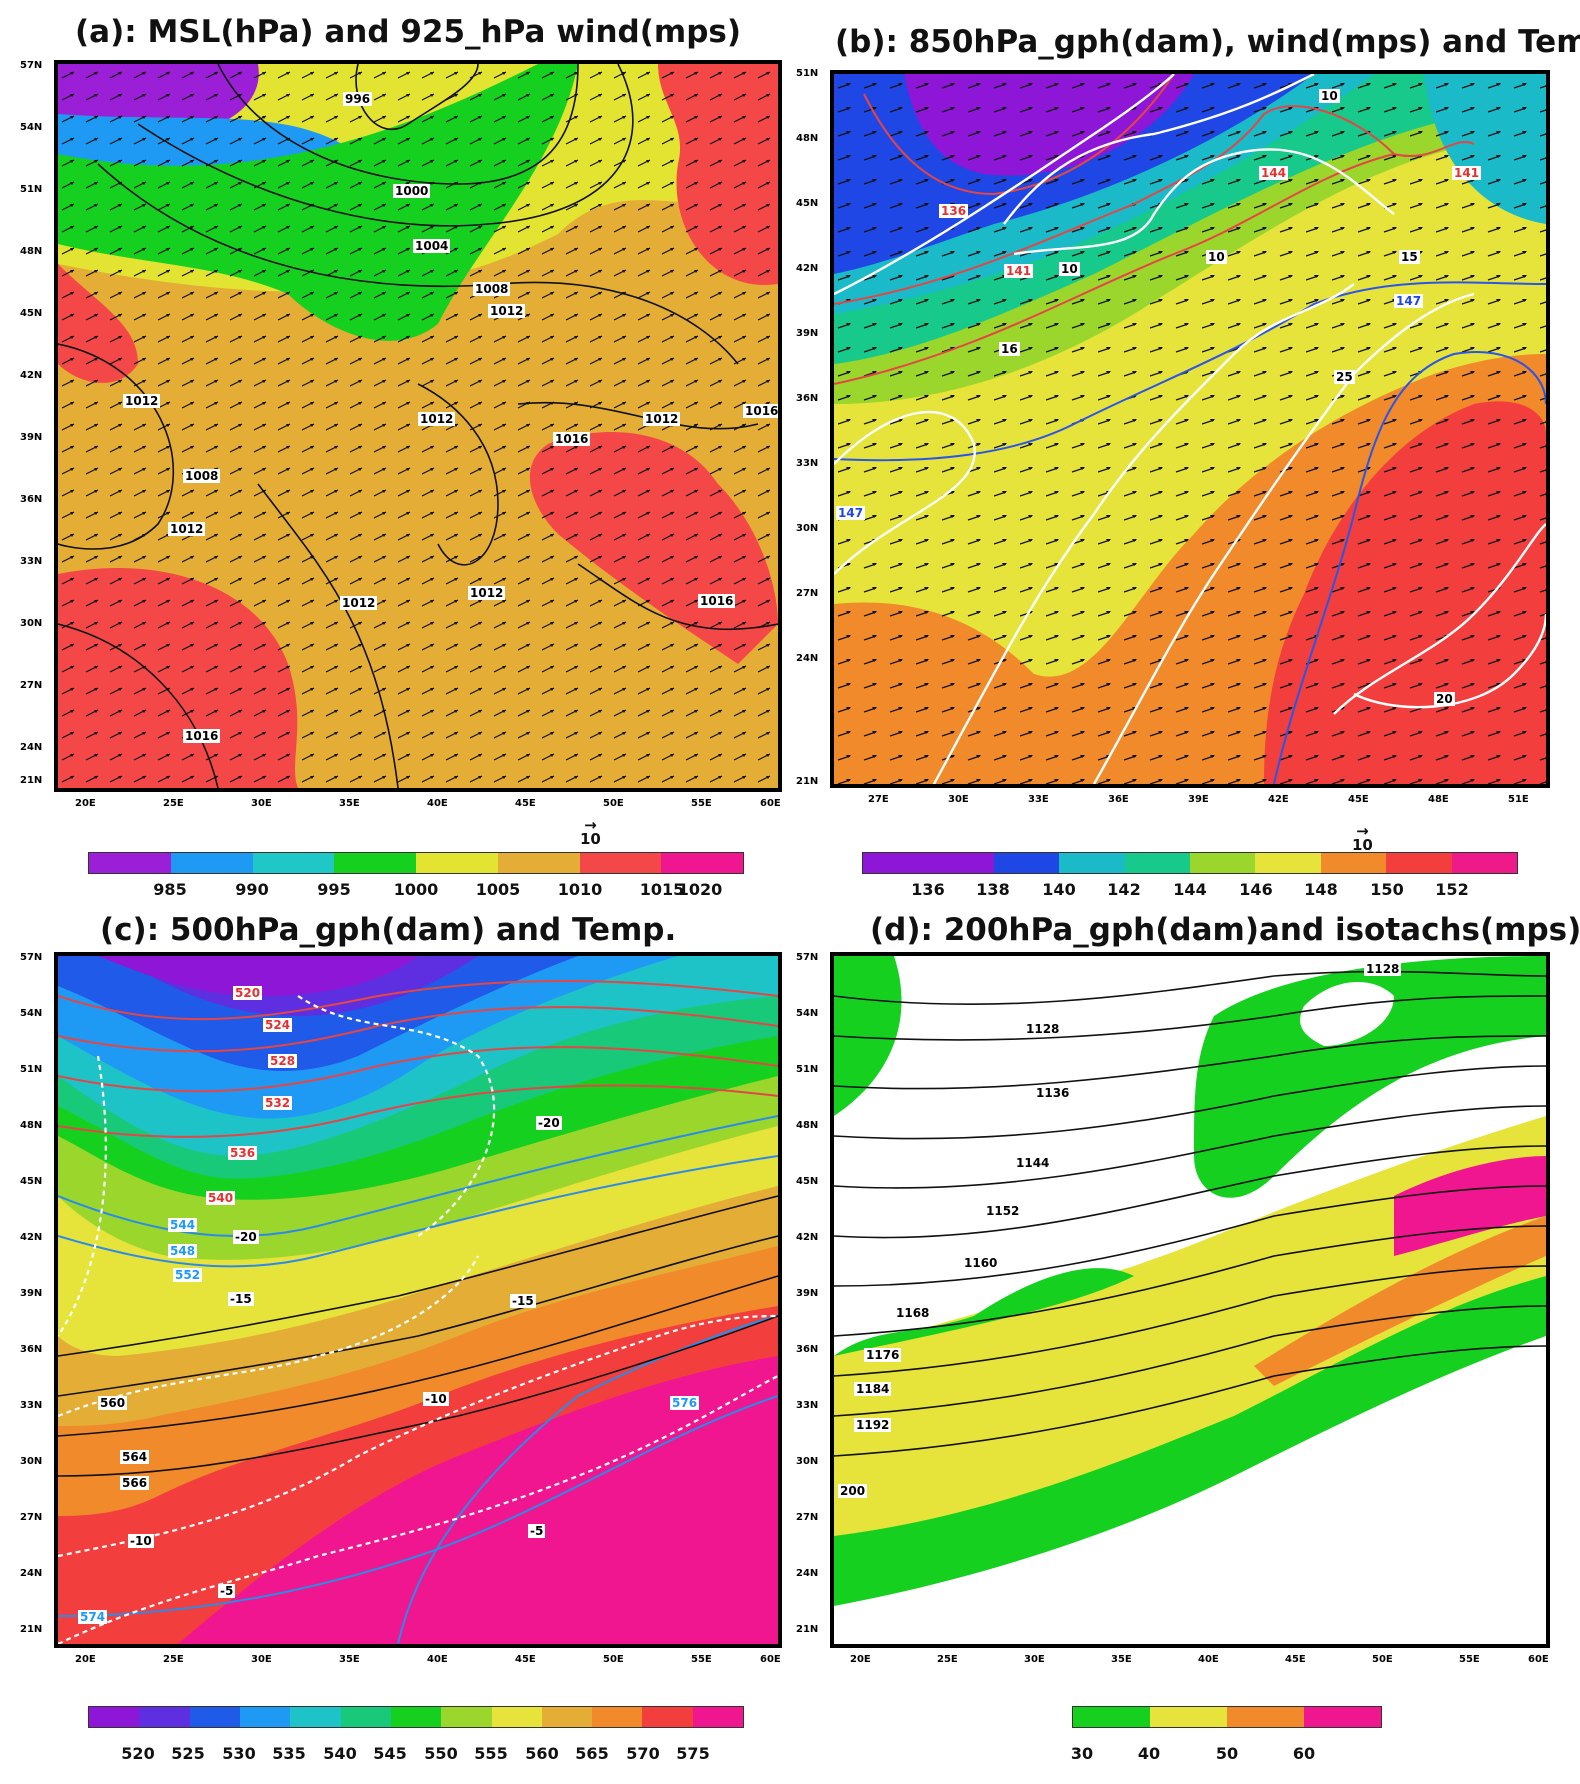  Describe the element at coordinates (1469, 1659) in the screenshot. I see `x-tick: 55E` at that location.